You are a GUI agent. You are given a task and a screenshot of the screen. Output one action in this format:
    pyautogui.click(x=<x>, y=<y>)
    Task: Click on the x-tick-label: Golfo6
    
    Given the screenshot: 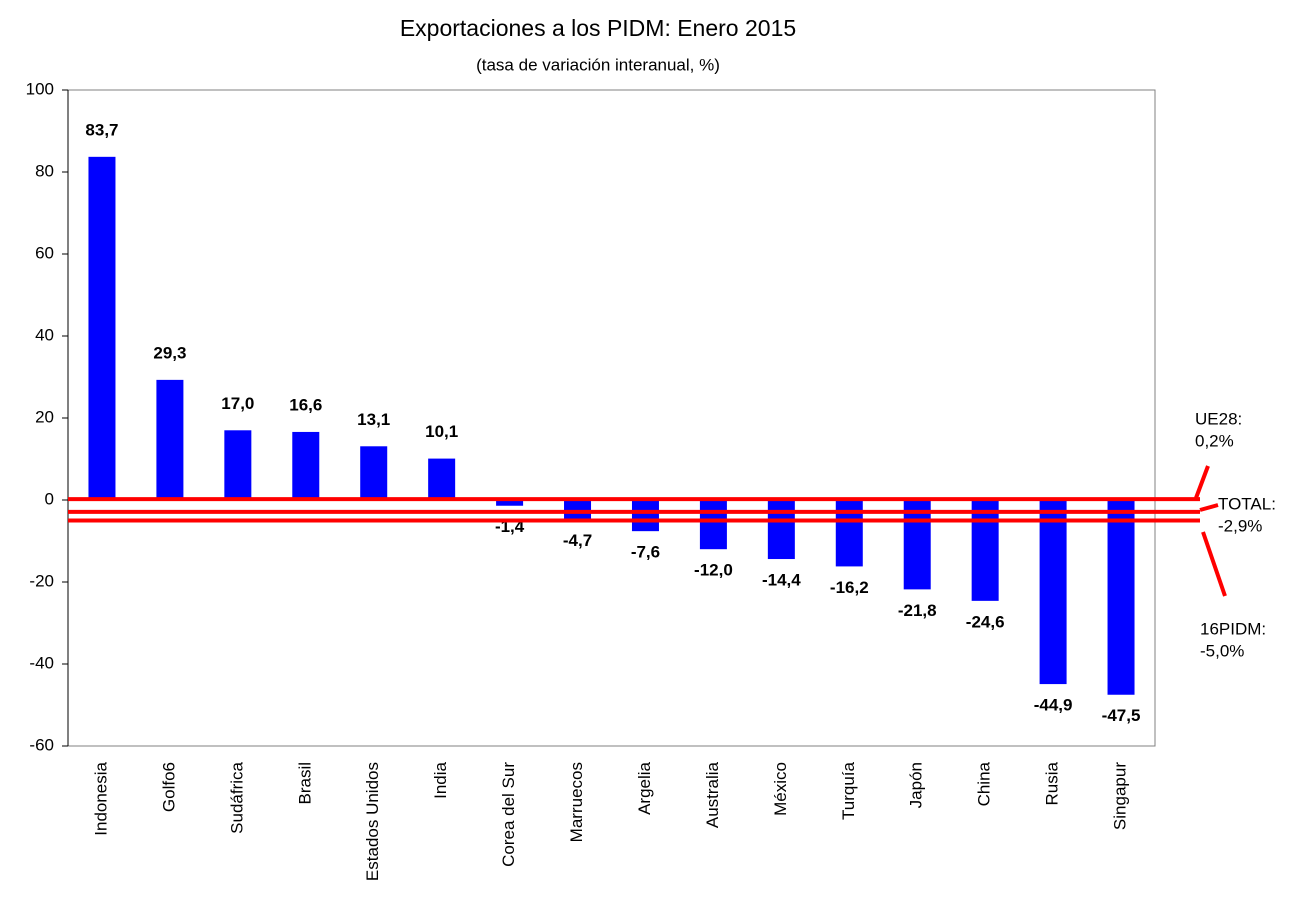 What is the action you would take?
    pyautogui.click(x=168, y=787)
    